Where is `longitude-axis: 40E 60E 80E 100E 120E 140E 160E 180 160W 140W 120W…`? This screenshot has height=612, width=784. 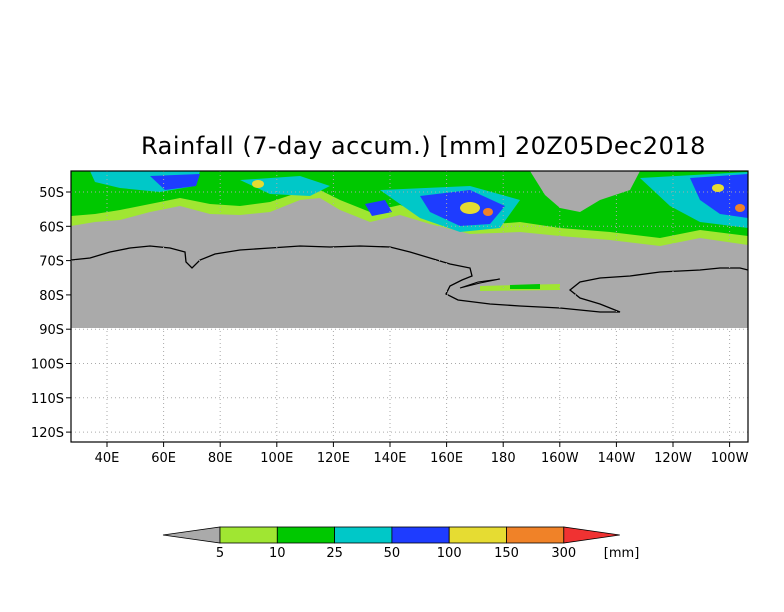 longitude-axis: 40E 60E 80E 100E 120E 140E 160E 180 160W 140W 120W… is located at coordinates (422, 454).